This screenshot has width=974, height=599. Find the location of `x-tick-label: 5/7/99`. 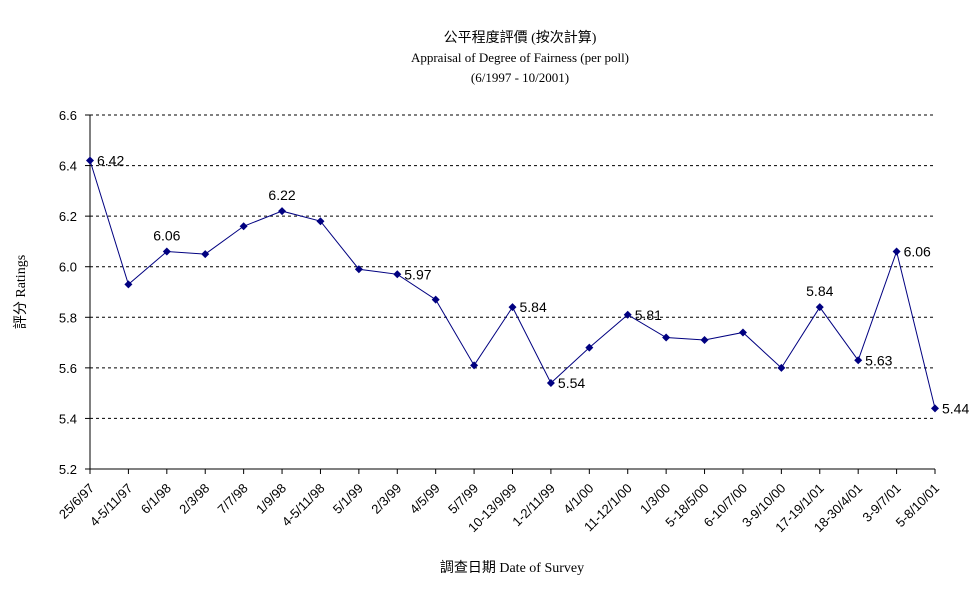

x-tick-label: 5/7/99 is located at coordinates (463, 499).